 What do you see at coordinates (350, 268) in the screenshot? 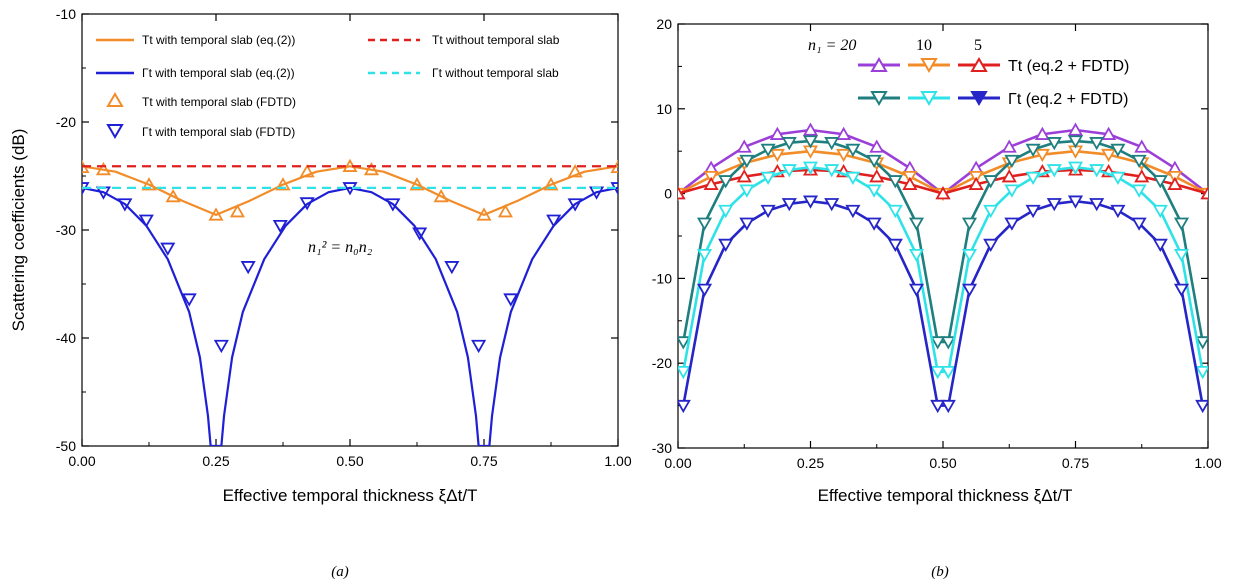
I see `series--t-with-temporal-slab-fdtd-` at bounding box center [350, 268].